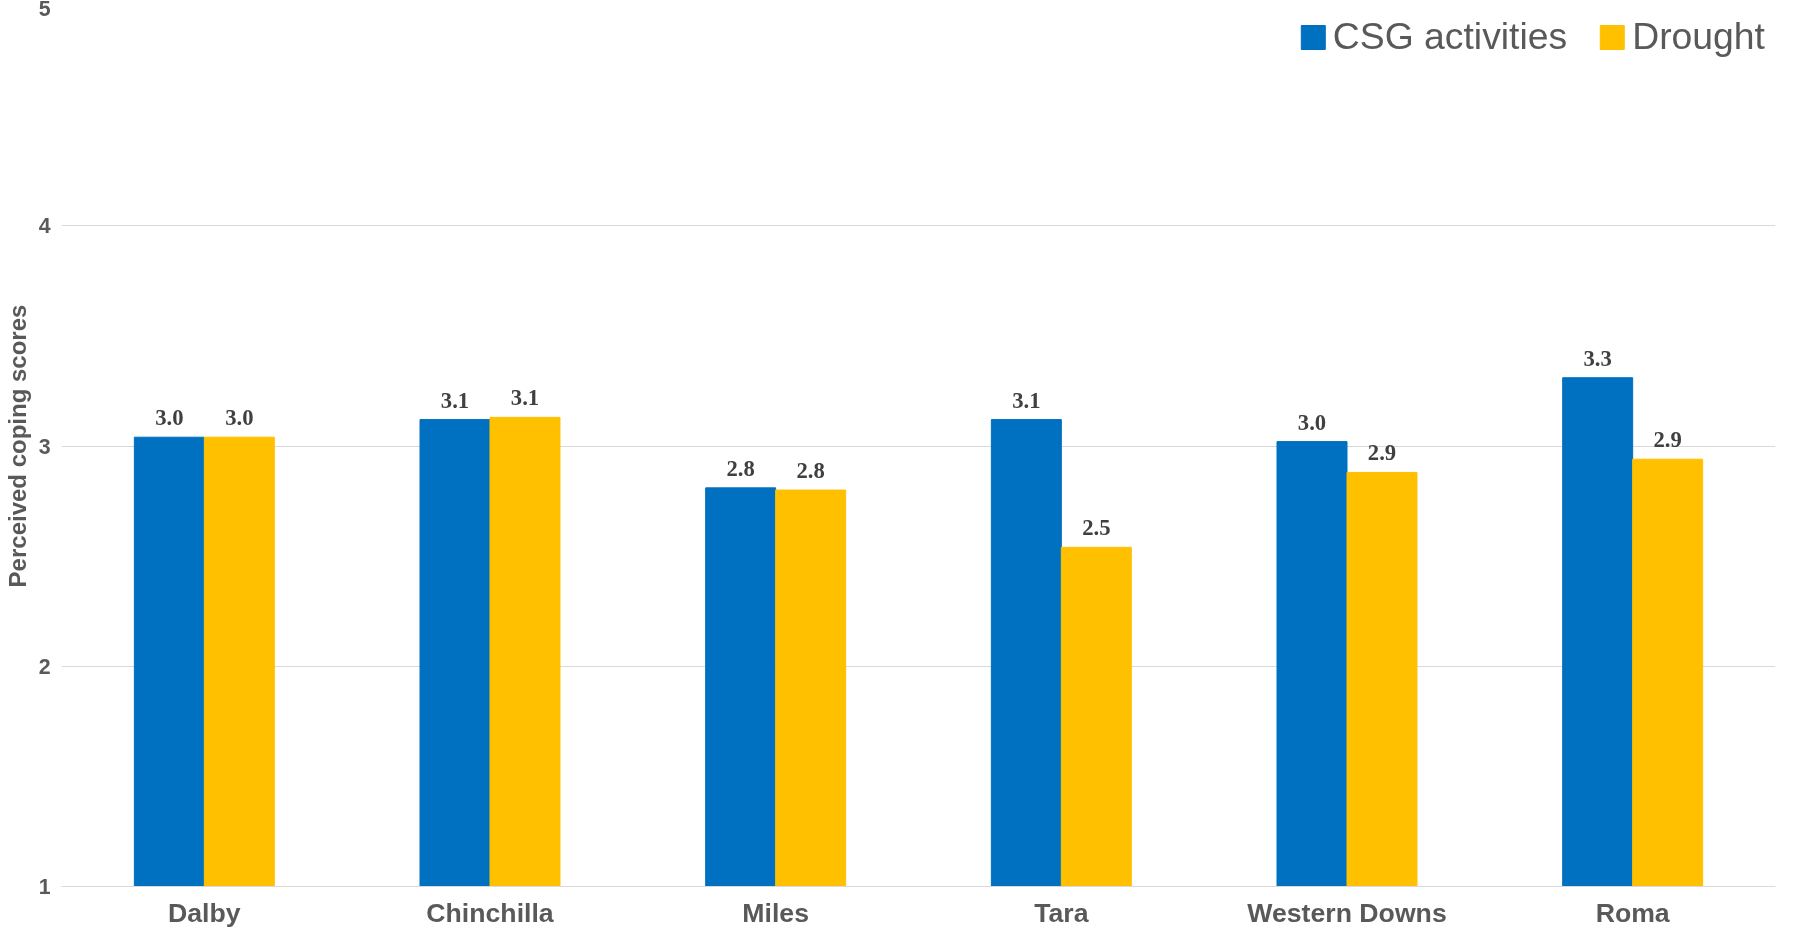  Describe the element at coordinates (44, 887) in the screenshot. I see `y-tick-label: 1` at that location.